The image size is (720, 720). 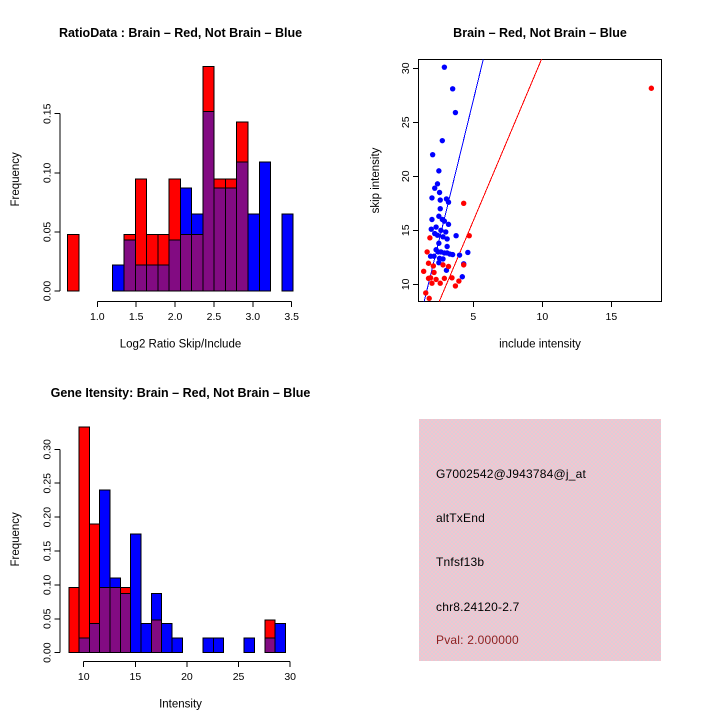 What do you see at coordinates (175, 317) in the screenshot?
I see `x-tick-label: 2.0` at bounding box center [175, 317].